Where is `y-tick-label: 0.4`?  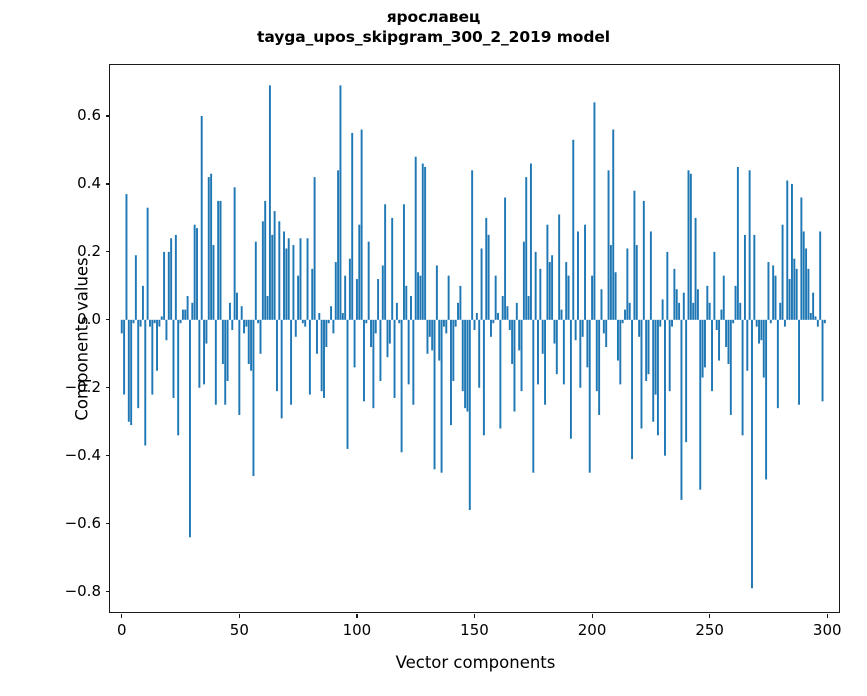 y-tick-label: 0.4 is located at coordinates (89, 182).